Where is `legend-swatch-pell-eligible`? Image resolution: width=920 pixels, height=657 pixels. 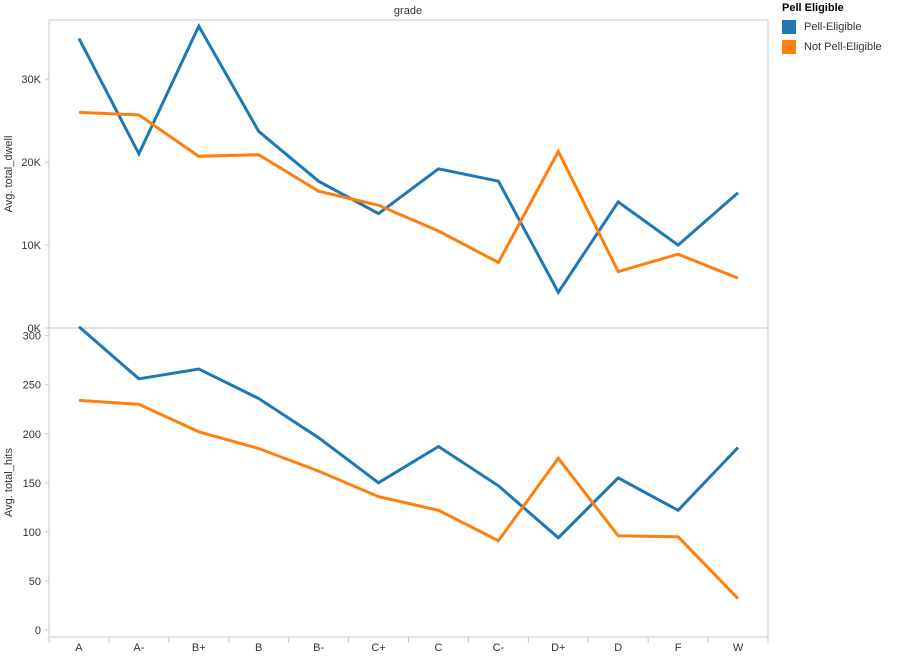 legend-swatch-pell-eligible is located at coordinates (789, 27).